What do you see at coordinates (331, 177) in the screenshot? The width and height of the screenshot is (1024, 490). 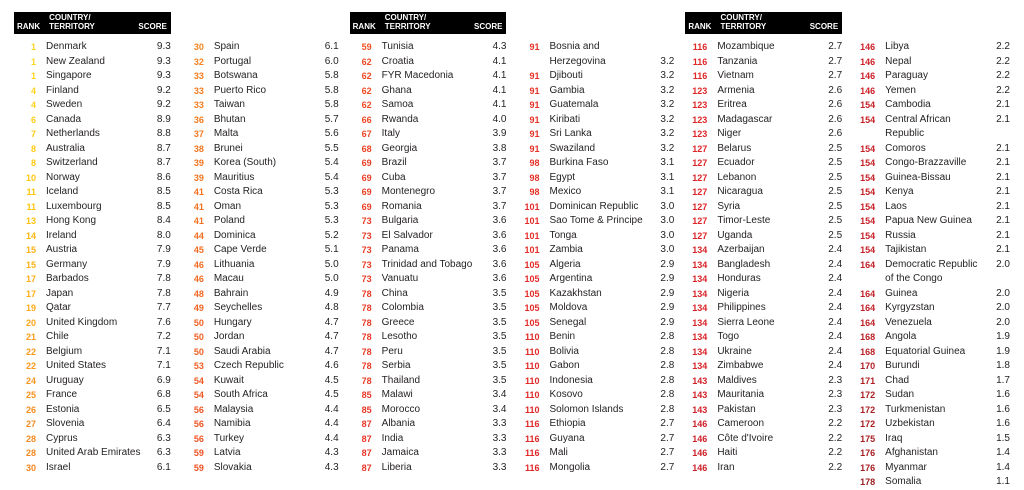 I see `score-cell: 5.4` at bounding box center [331, 177].